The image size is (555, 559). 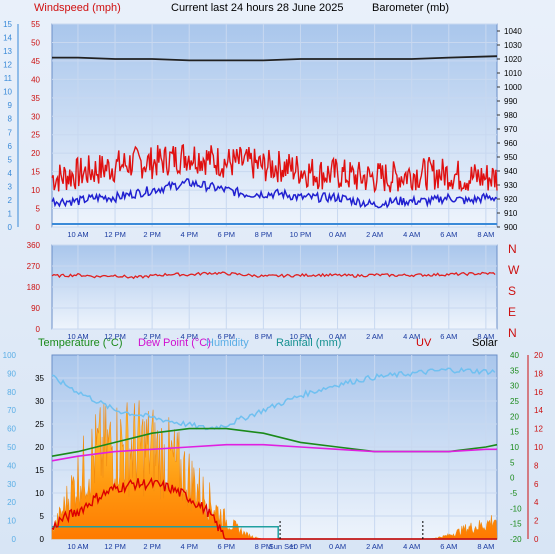 I want to click on compass-label: S, so click(x=512, y=291).